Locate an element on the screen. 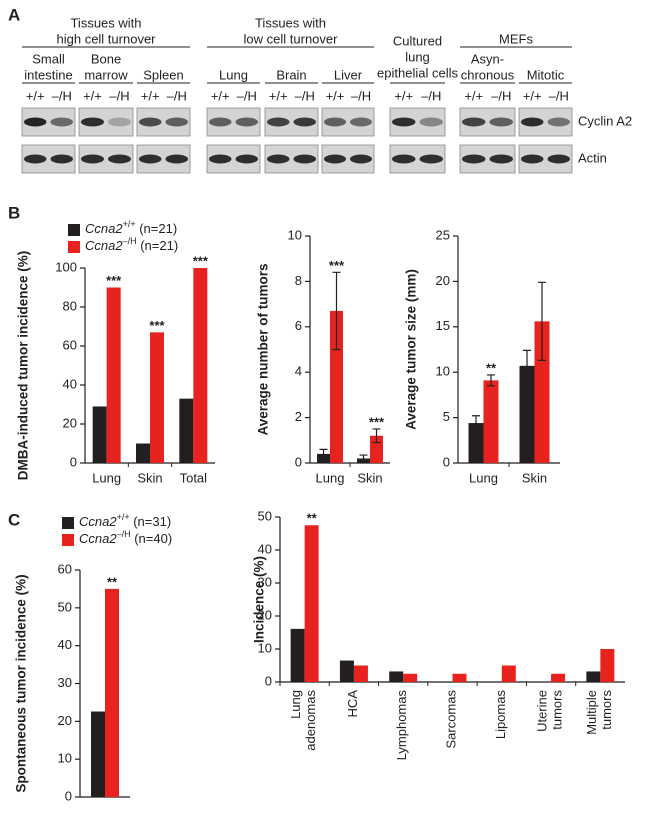  tissue-label: Asyn- is located at coordinates (487, 58).